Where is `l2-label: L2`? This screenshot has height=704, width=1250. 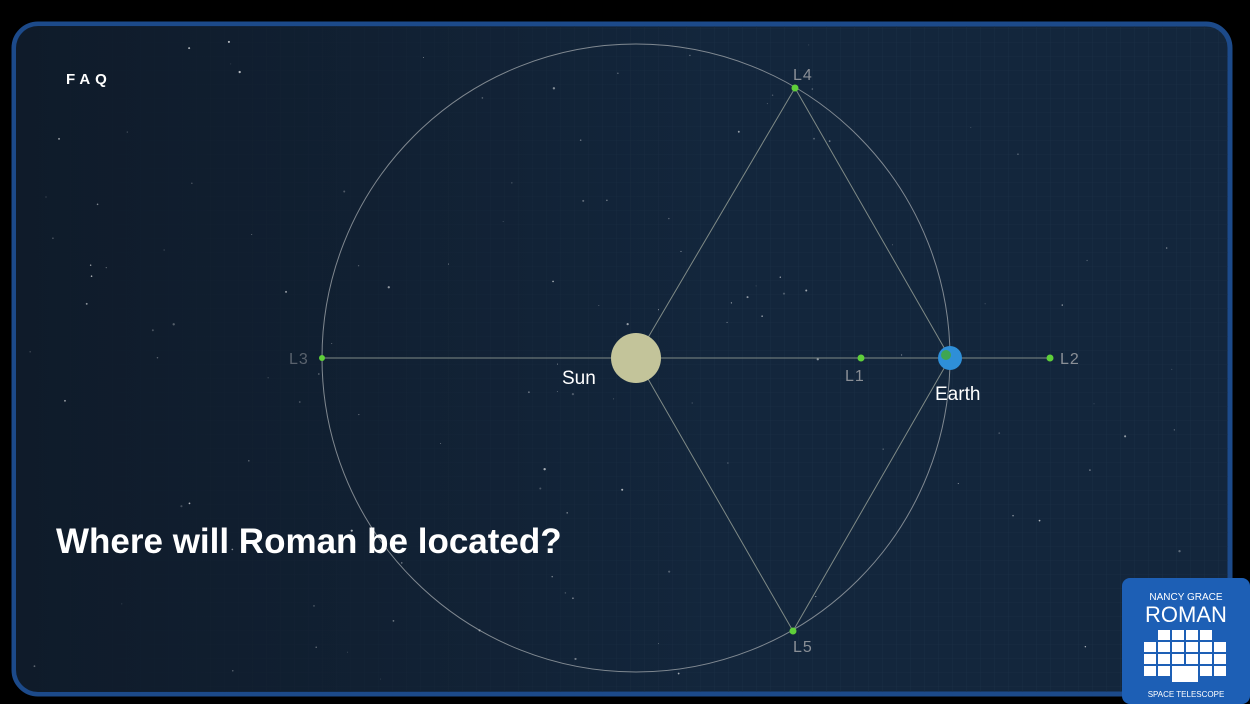
l2-label: L2 is located at coordinates (1070, 359).